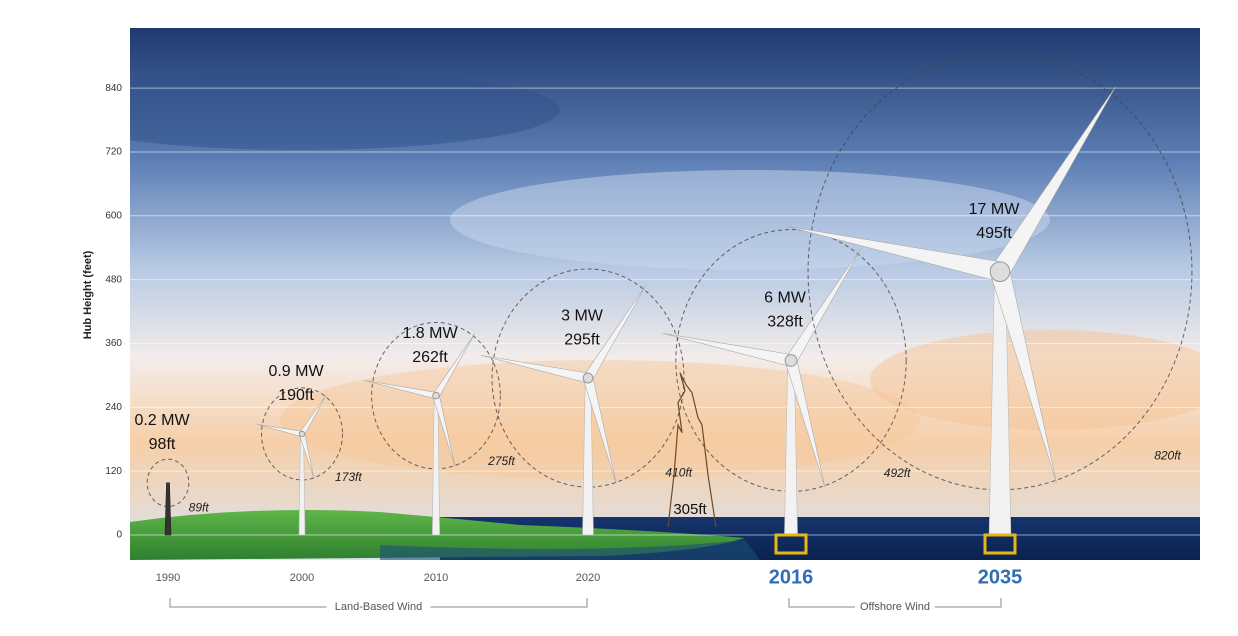 Image resolution: width=1238 pixels, height=636 pixels. I want to click on tower, so click(168, 509).